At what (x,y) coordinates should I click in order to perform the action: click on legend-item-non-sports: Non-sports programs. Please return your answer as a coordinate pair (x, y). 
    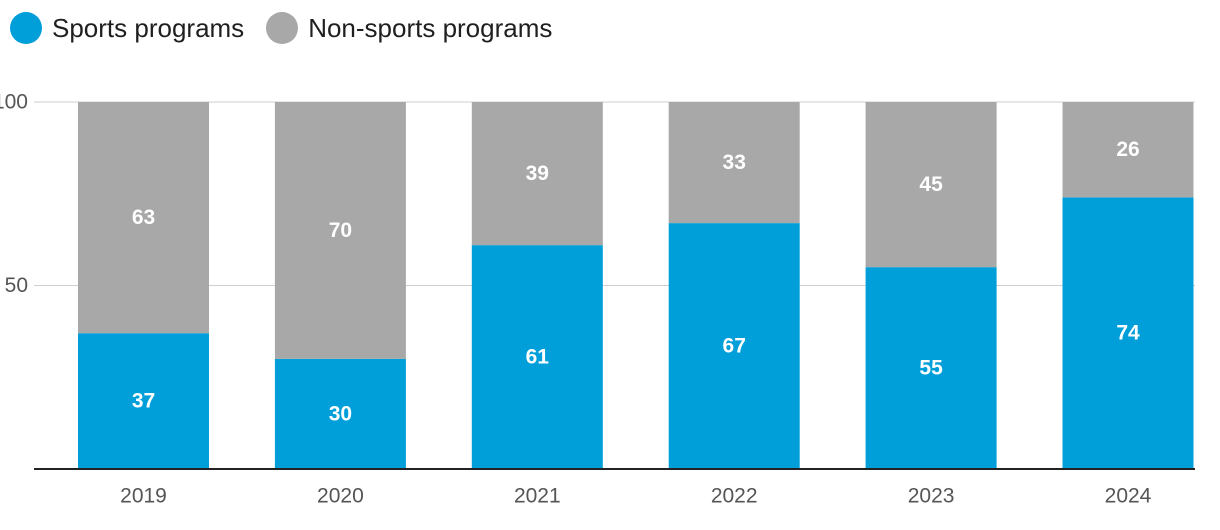
    Looking at the image, I should click on (409, 28).